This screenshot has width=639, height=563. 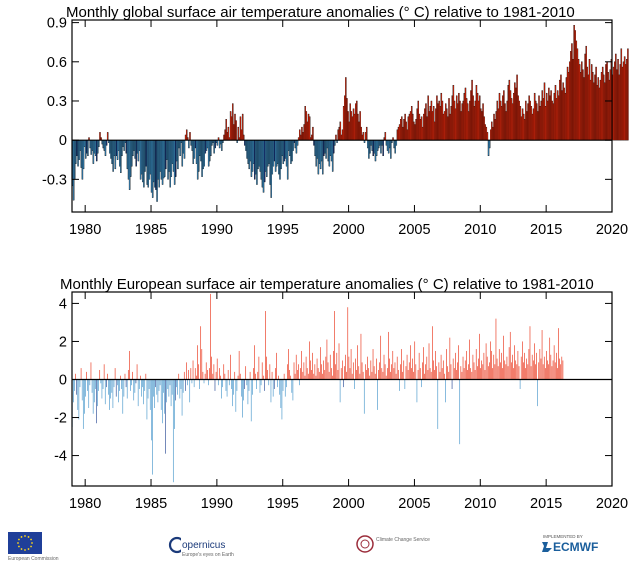 What do you see at coordinates (547, 547) in the screenshot?
I see `ecmwf-mark-icon` at bounding box center [547, 547].